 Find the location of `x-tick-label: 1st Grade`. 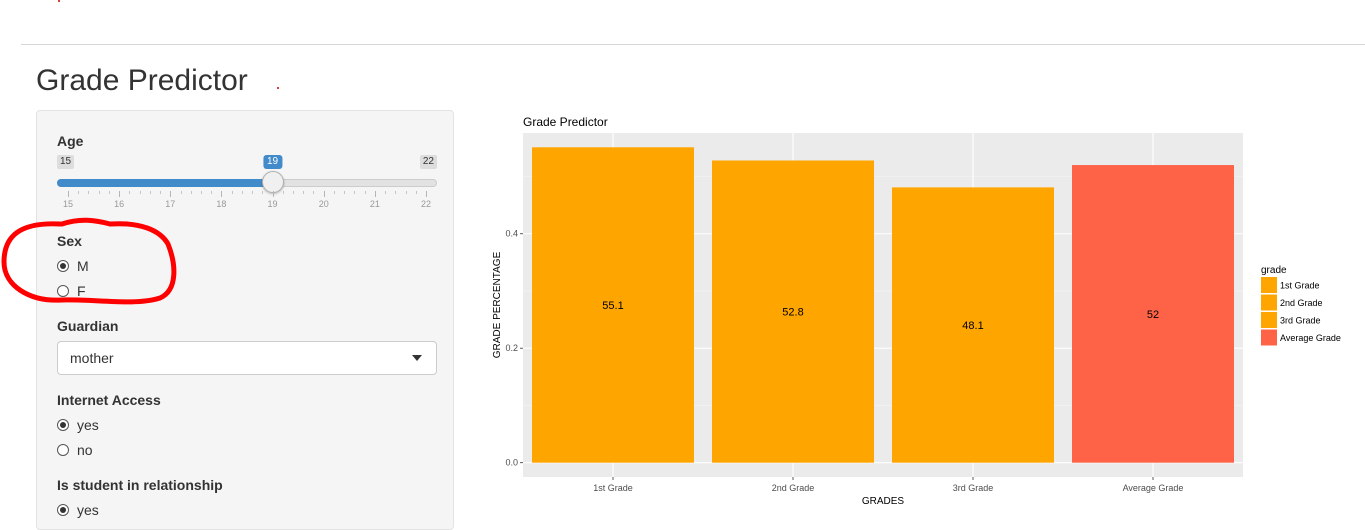

x-tick-label: 1st Grade is located at coordinates (613, 488).